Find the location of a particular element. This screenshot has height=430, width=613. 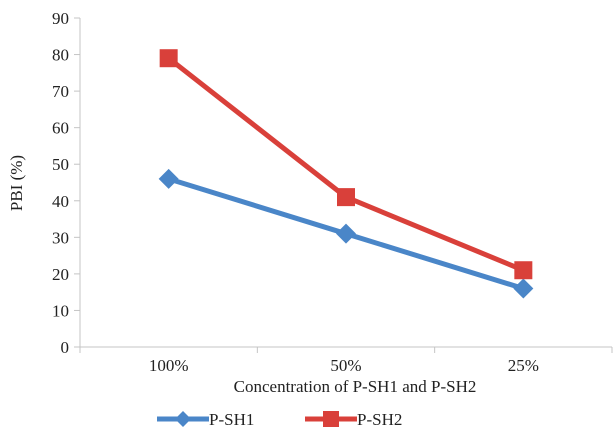

x-tick-label: 100% is located at coordinates (169, 365).